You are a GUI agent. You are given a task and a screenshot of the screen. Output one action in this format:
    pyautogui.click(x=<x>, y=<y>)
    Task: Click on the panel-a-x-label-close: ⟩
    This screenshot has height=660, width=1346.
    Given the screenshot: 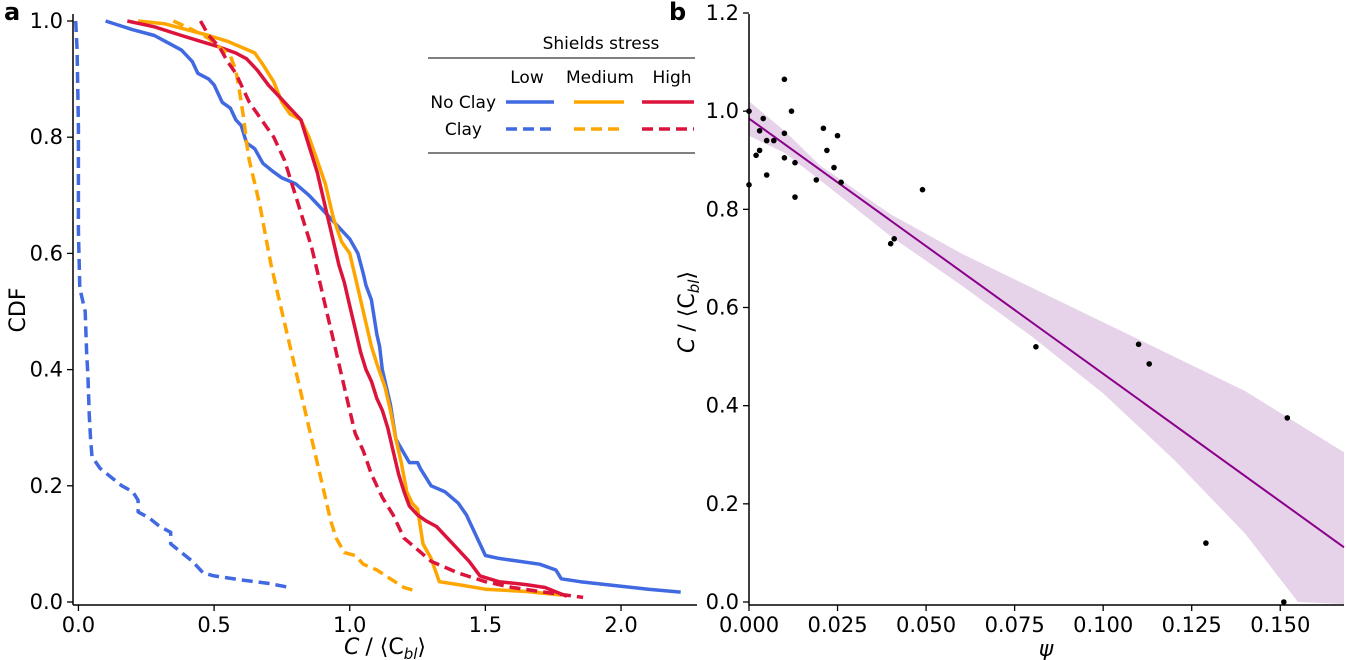 What is the action you would take?
    pyautogui.click(x=421, y=647)
    